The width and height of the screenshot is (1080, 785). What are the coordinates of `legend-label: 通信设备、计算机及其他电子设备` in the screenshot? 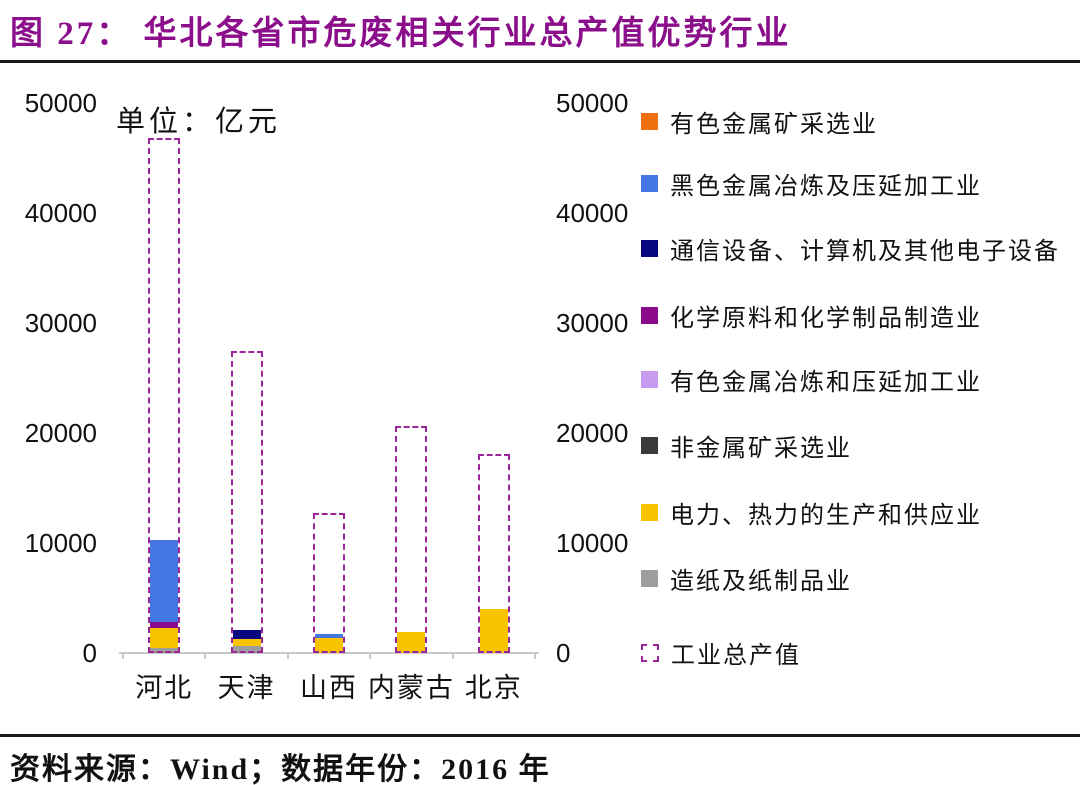 It's located at (865, 252).